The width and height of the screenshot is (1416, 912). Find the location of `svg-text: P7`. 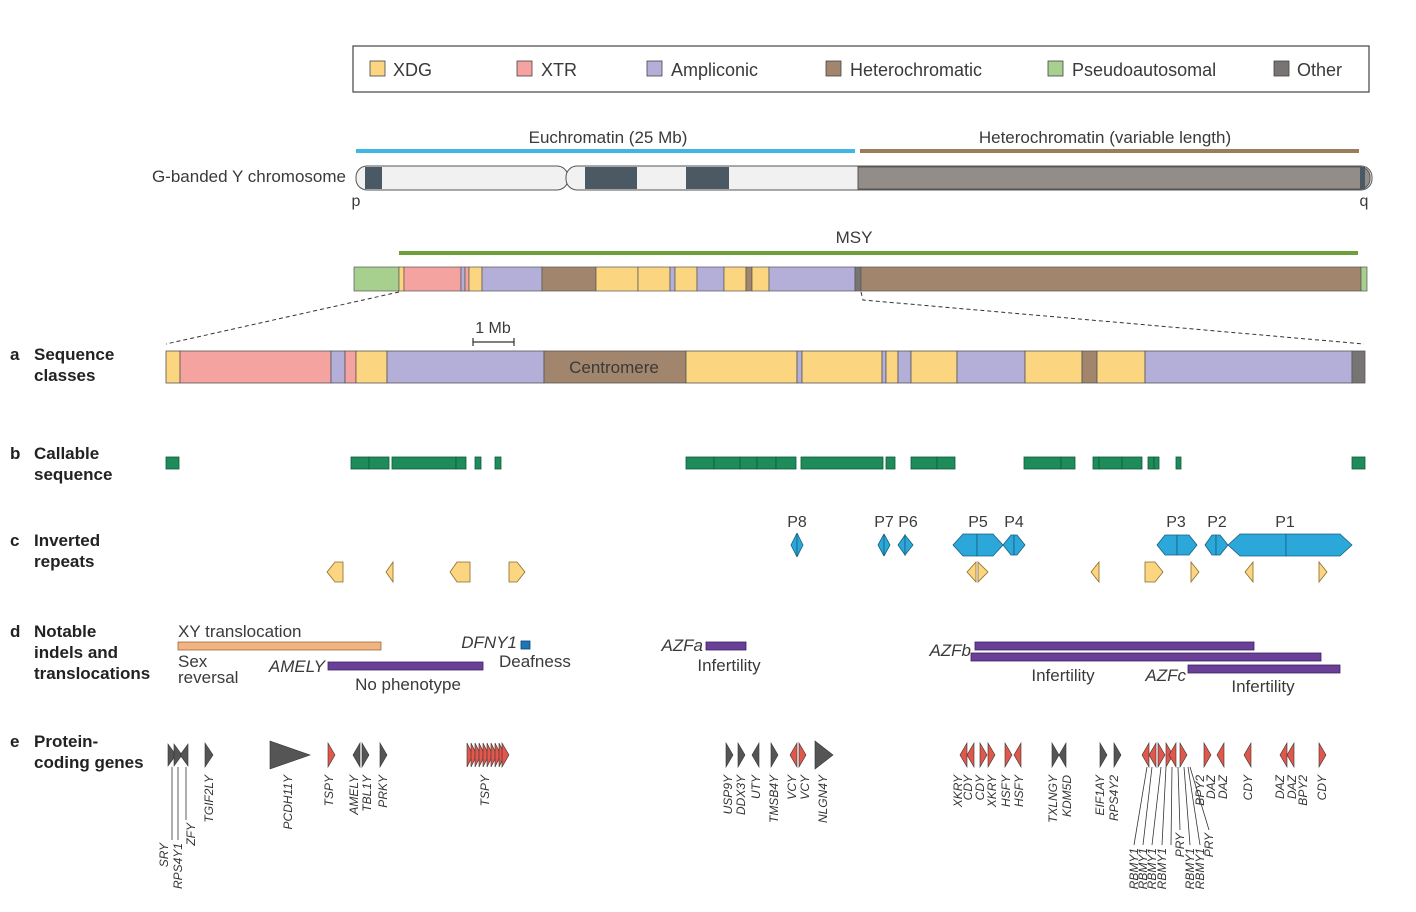

svg-text: P7 is located at coordinates (884, 522).